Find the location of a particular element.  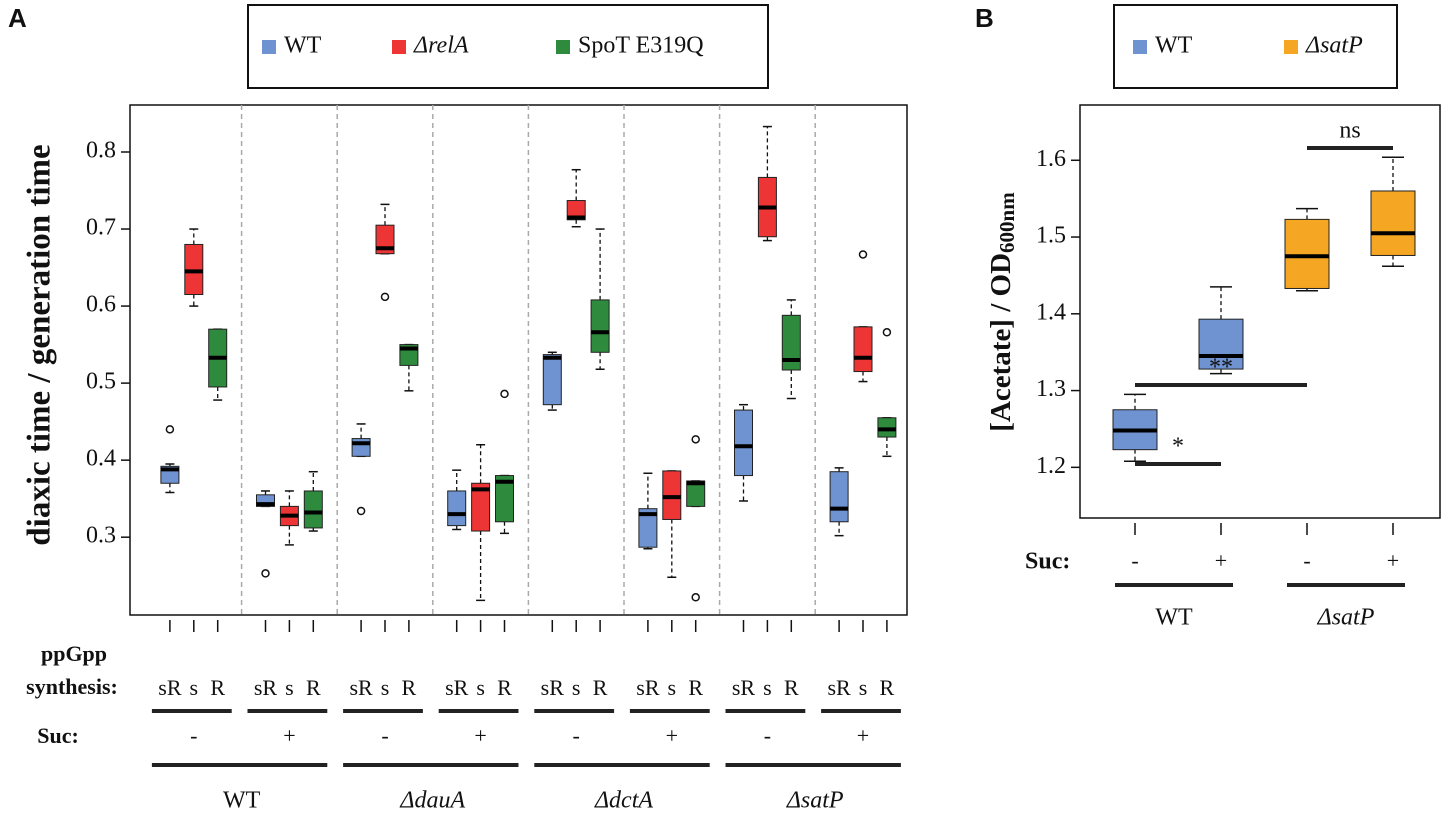

y-axis-label: [Acetate] / OD600nm is located at coordinates (1002, 312).